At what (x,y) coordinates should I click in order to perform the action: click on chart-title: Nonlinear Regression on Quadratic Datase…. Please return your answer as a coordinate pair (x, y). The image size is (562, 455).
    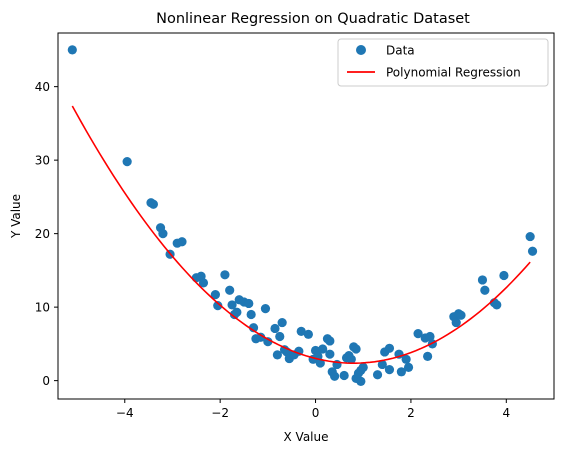
    Looking at the image, I should click on (313, 19).